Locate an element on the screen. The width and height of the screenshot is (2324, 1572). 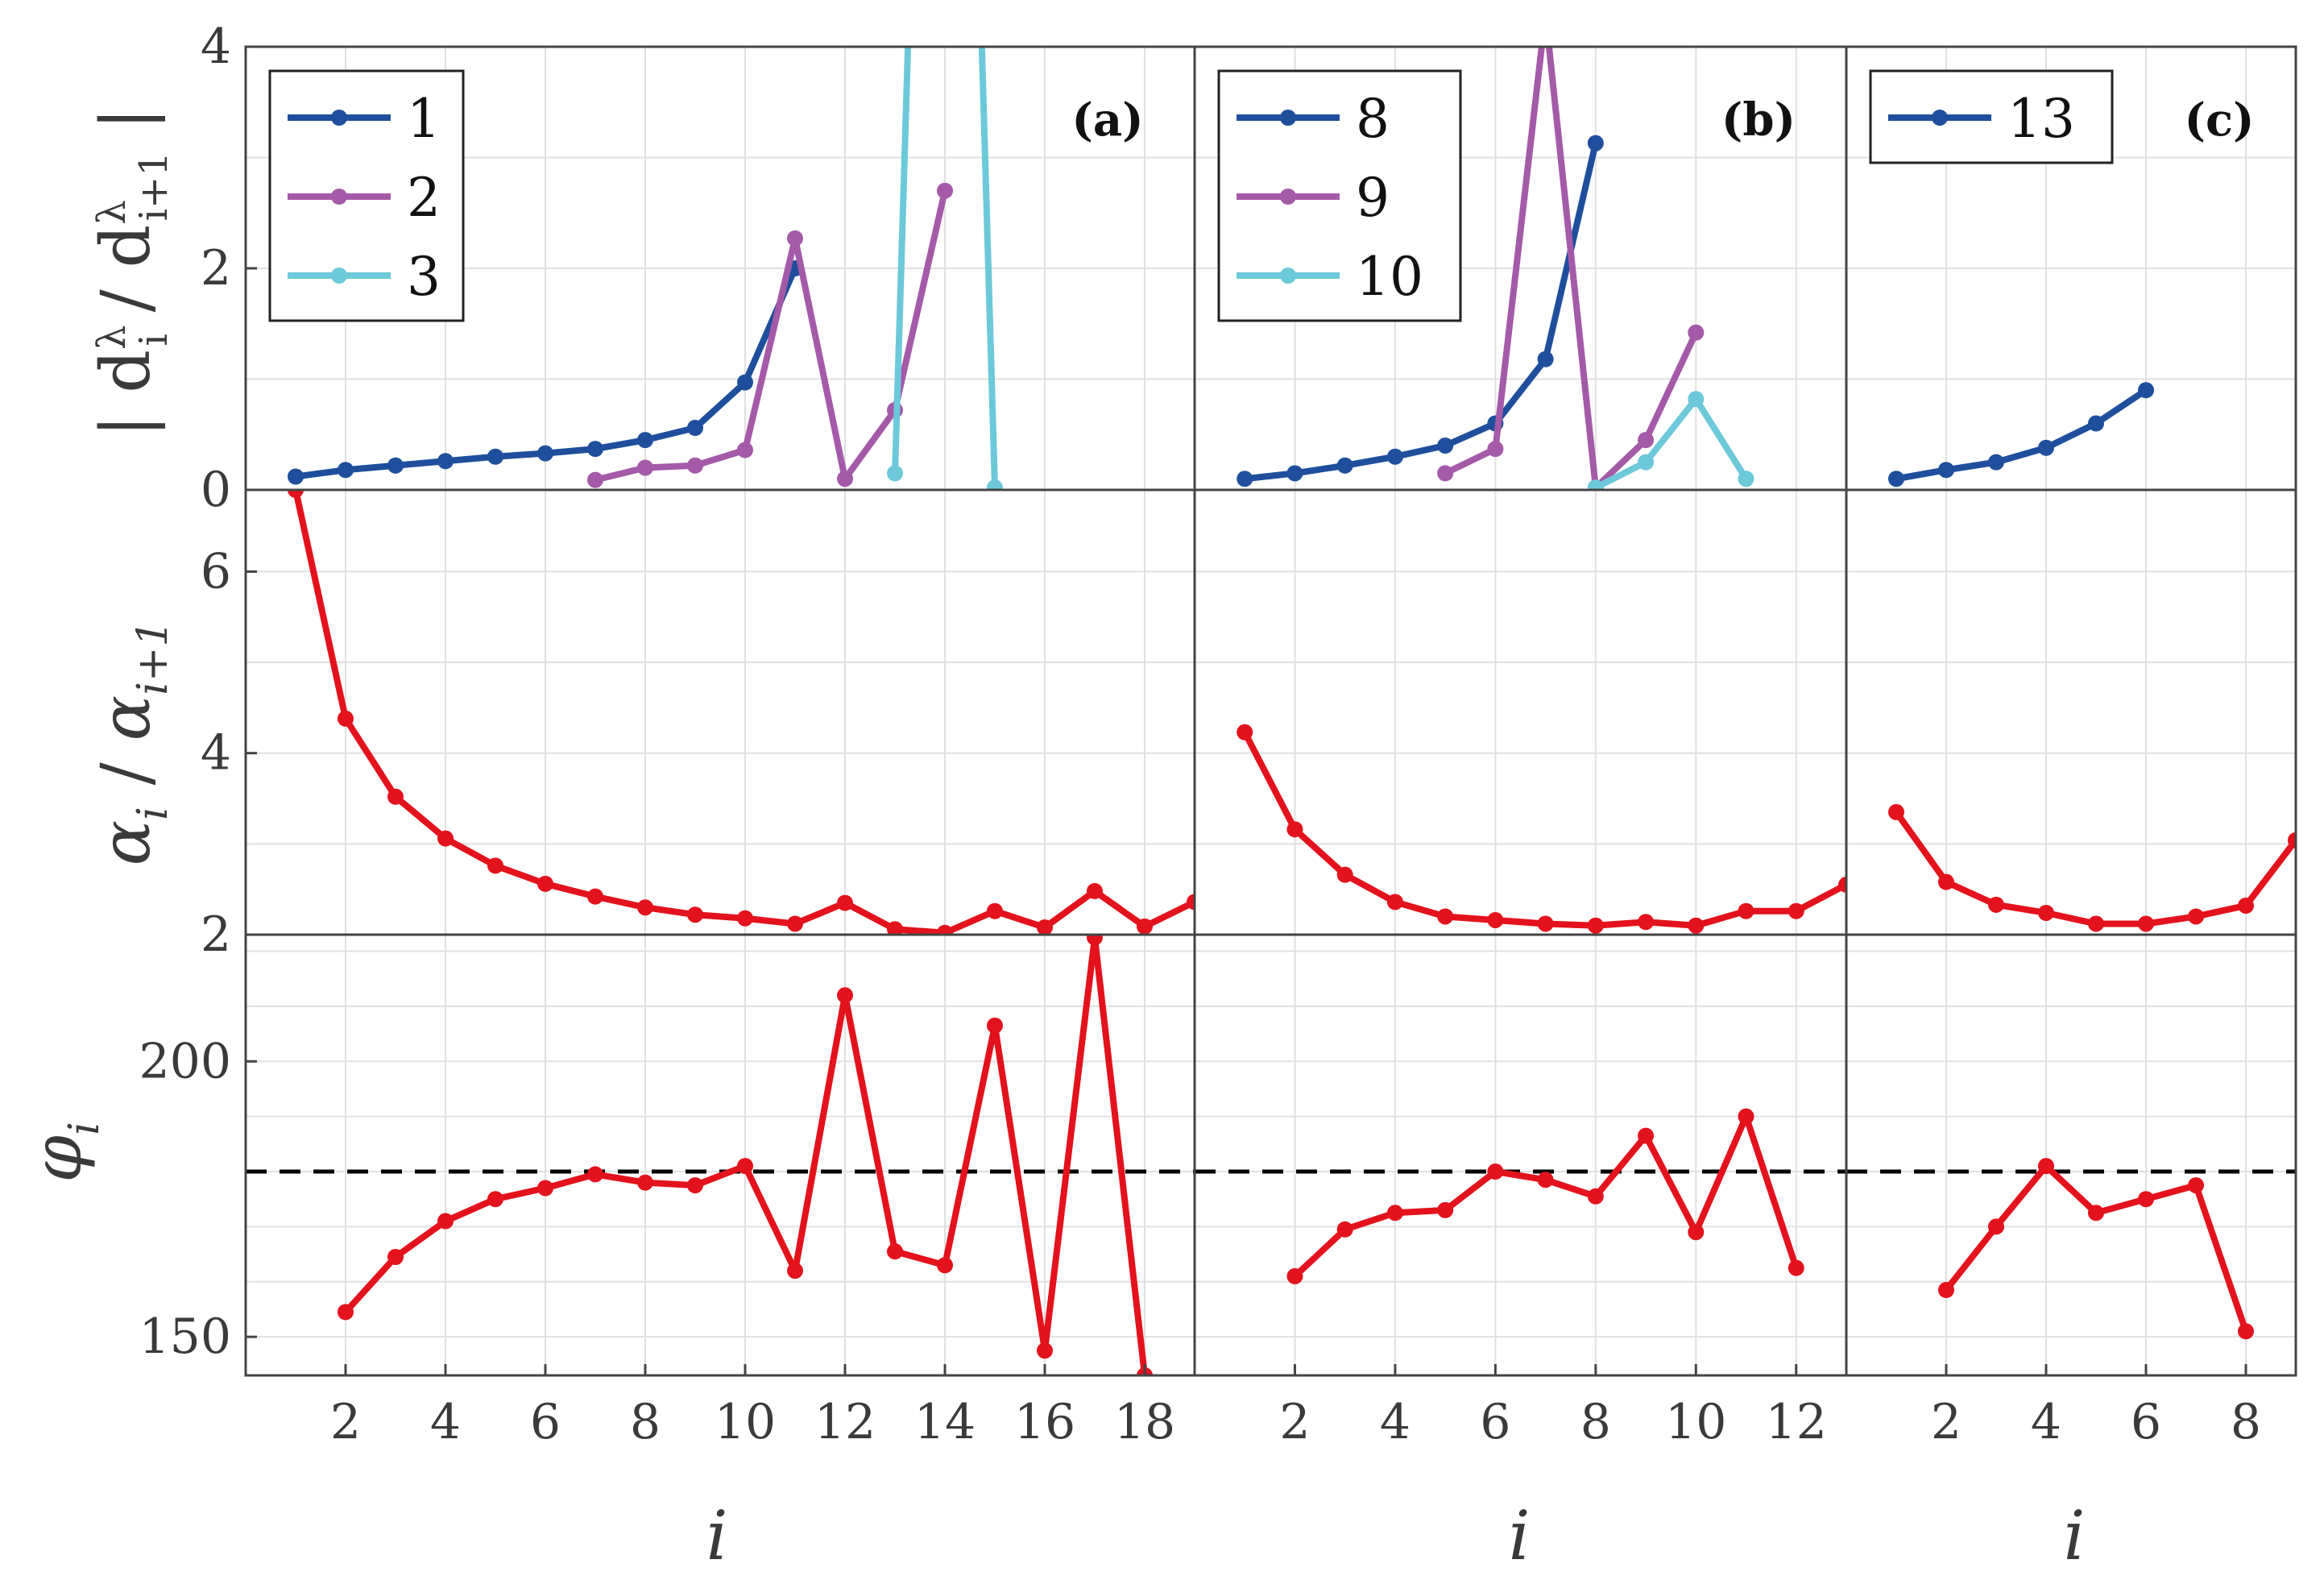
legend-label-1: 1 is located at coordinates (424, 119).